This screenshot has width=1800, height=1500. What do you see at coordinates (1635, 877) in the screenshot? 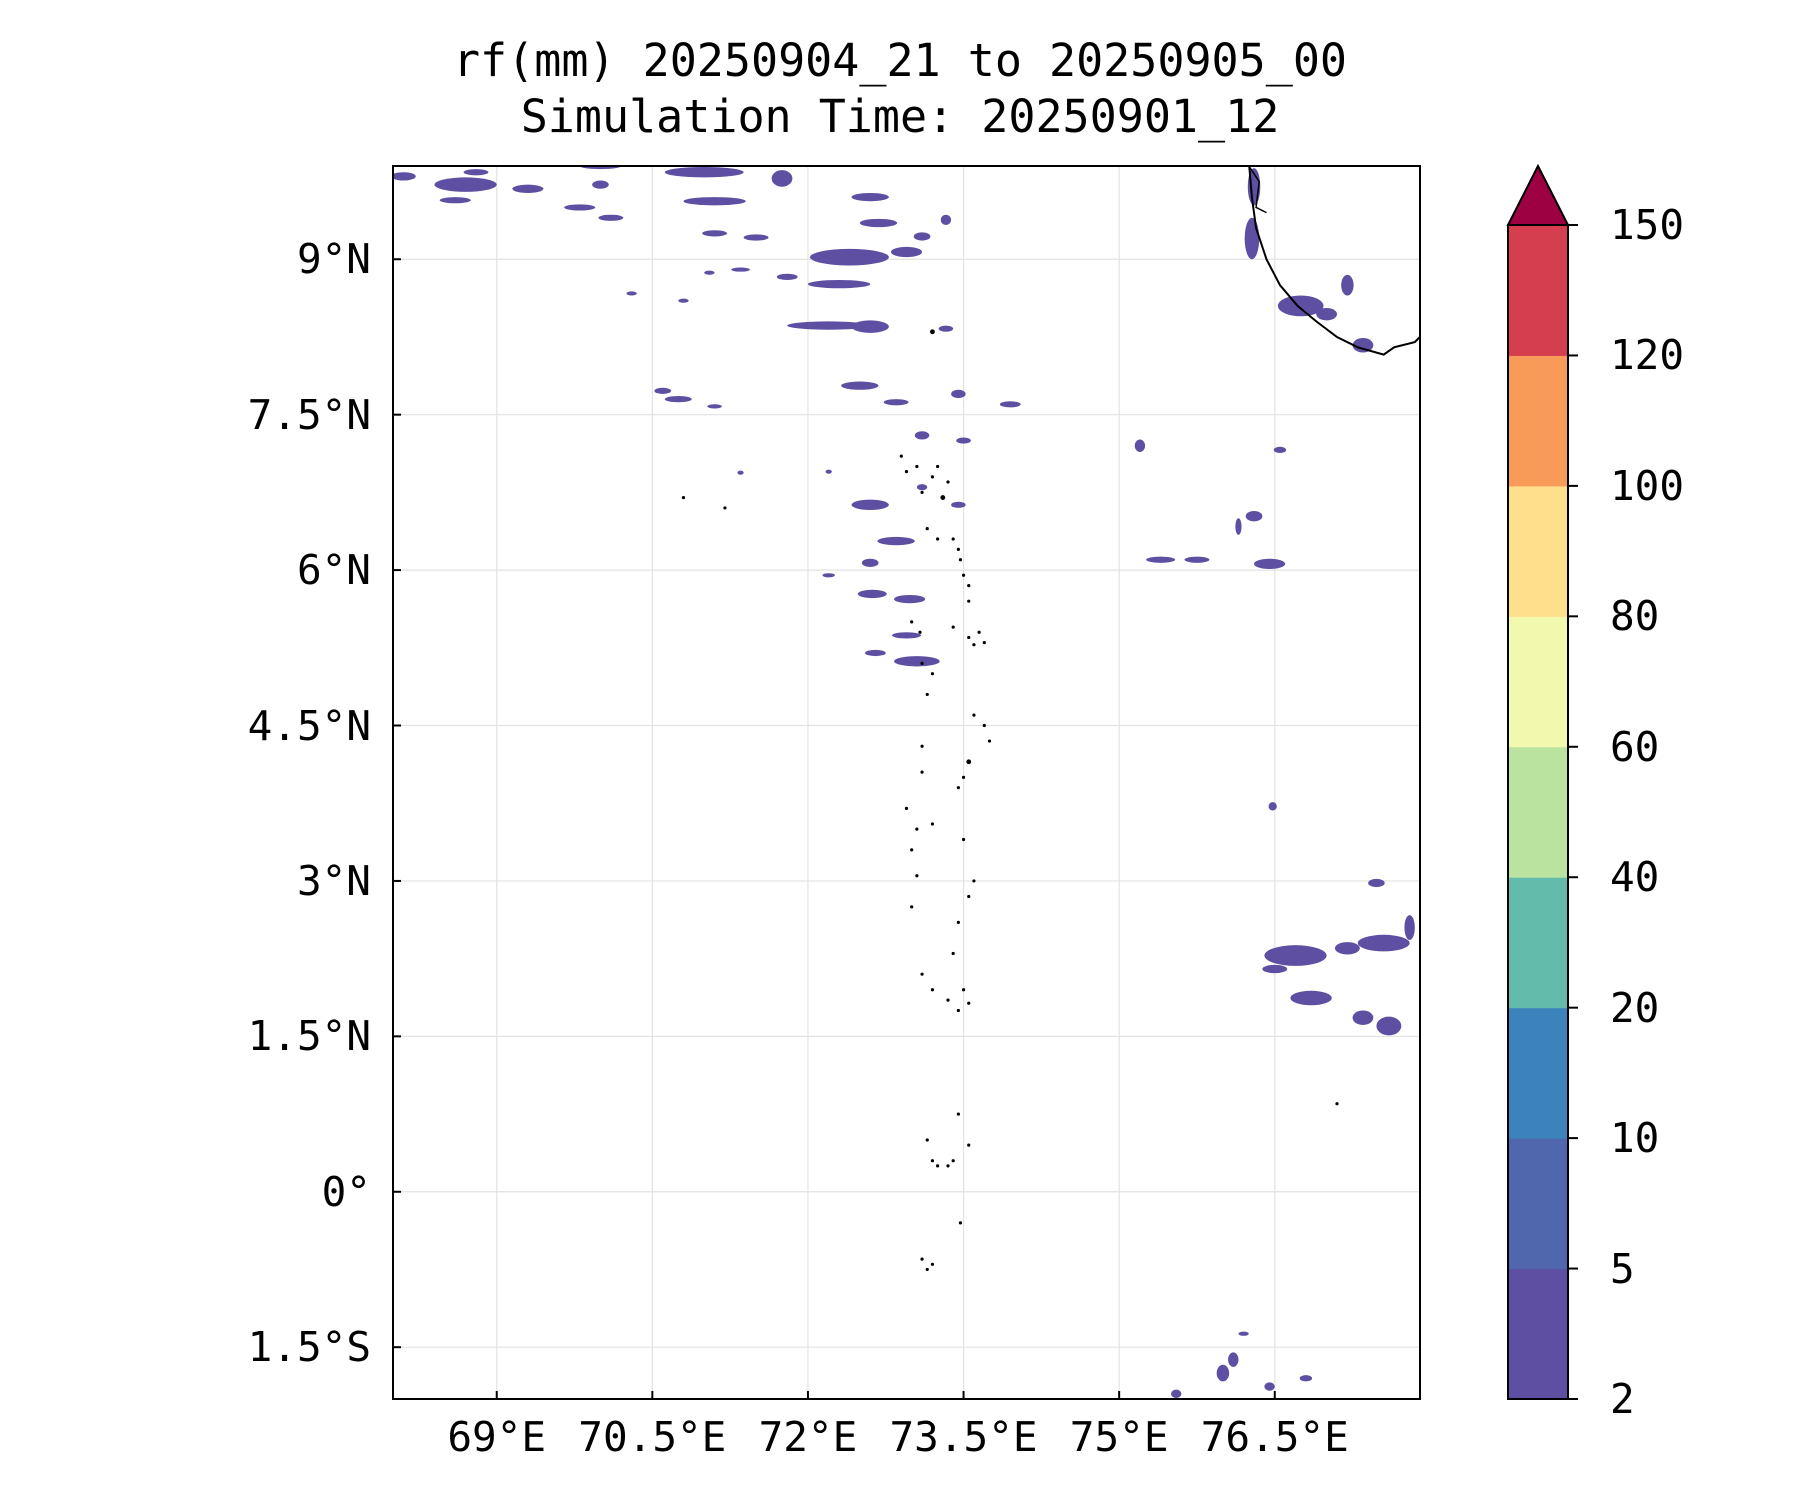
I see `colorbar-label: 40` at bounding box center [1635, 877].